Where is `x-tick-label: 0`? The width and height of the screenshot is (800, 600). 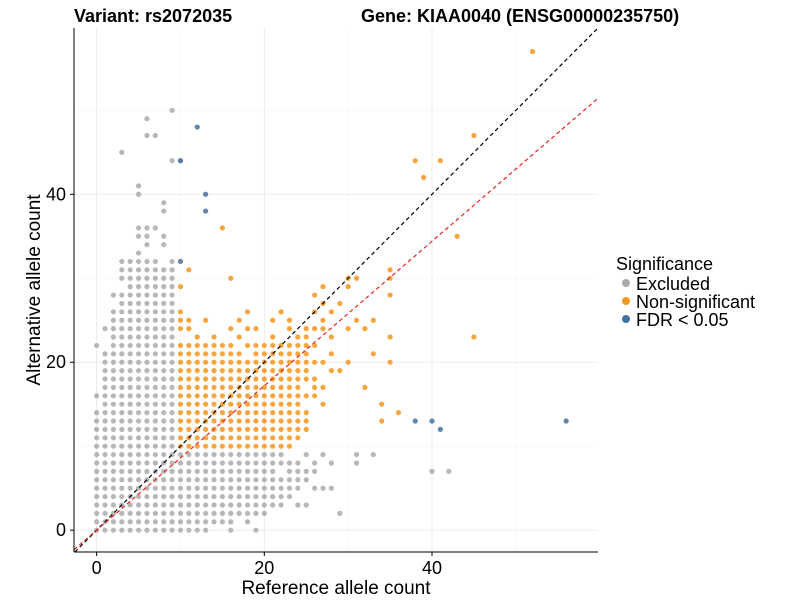
x-tick-label: 0 is located at coordinates (97, 568).